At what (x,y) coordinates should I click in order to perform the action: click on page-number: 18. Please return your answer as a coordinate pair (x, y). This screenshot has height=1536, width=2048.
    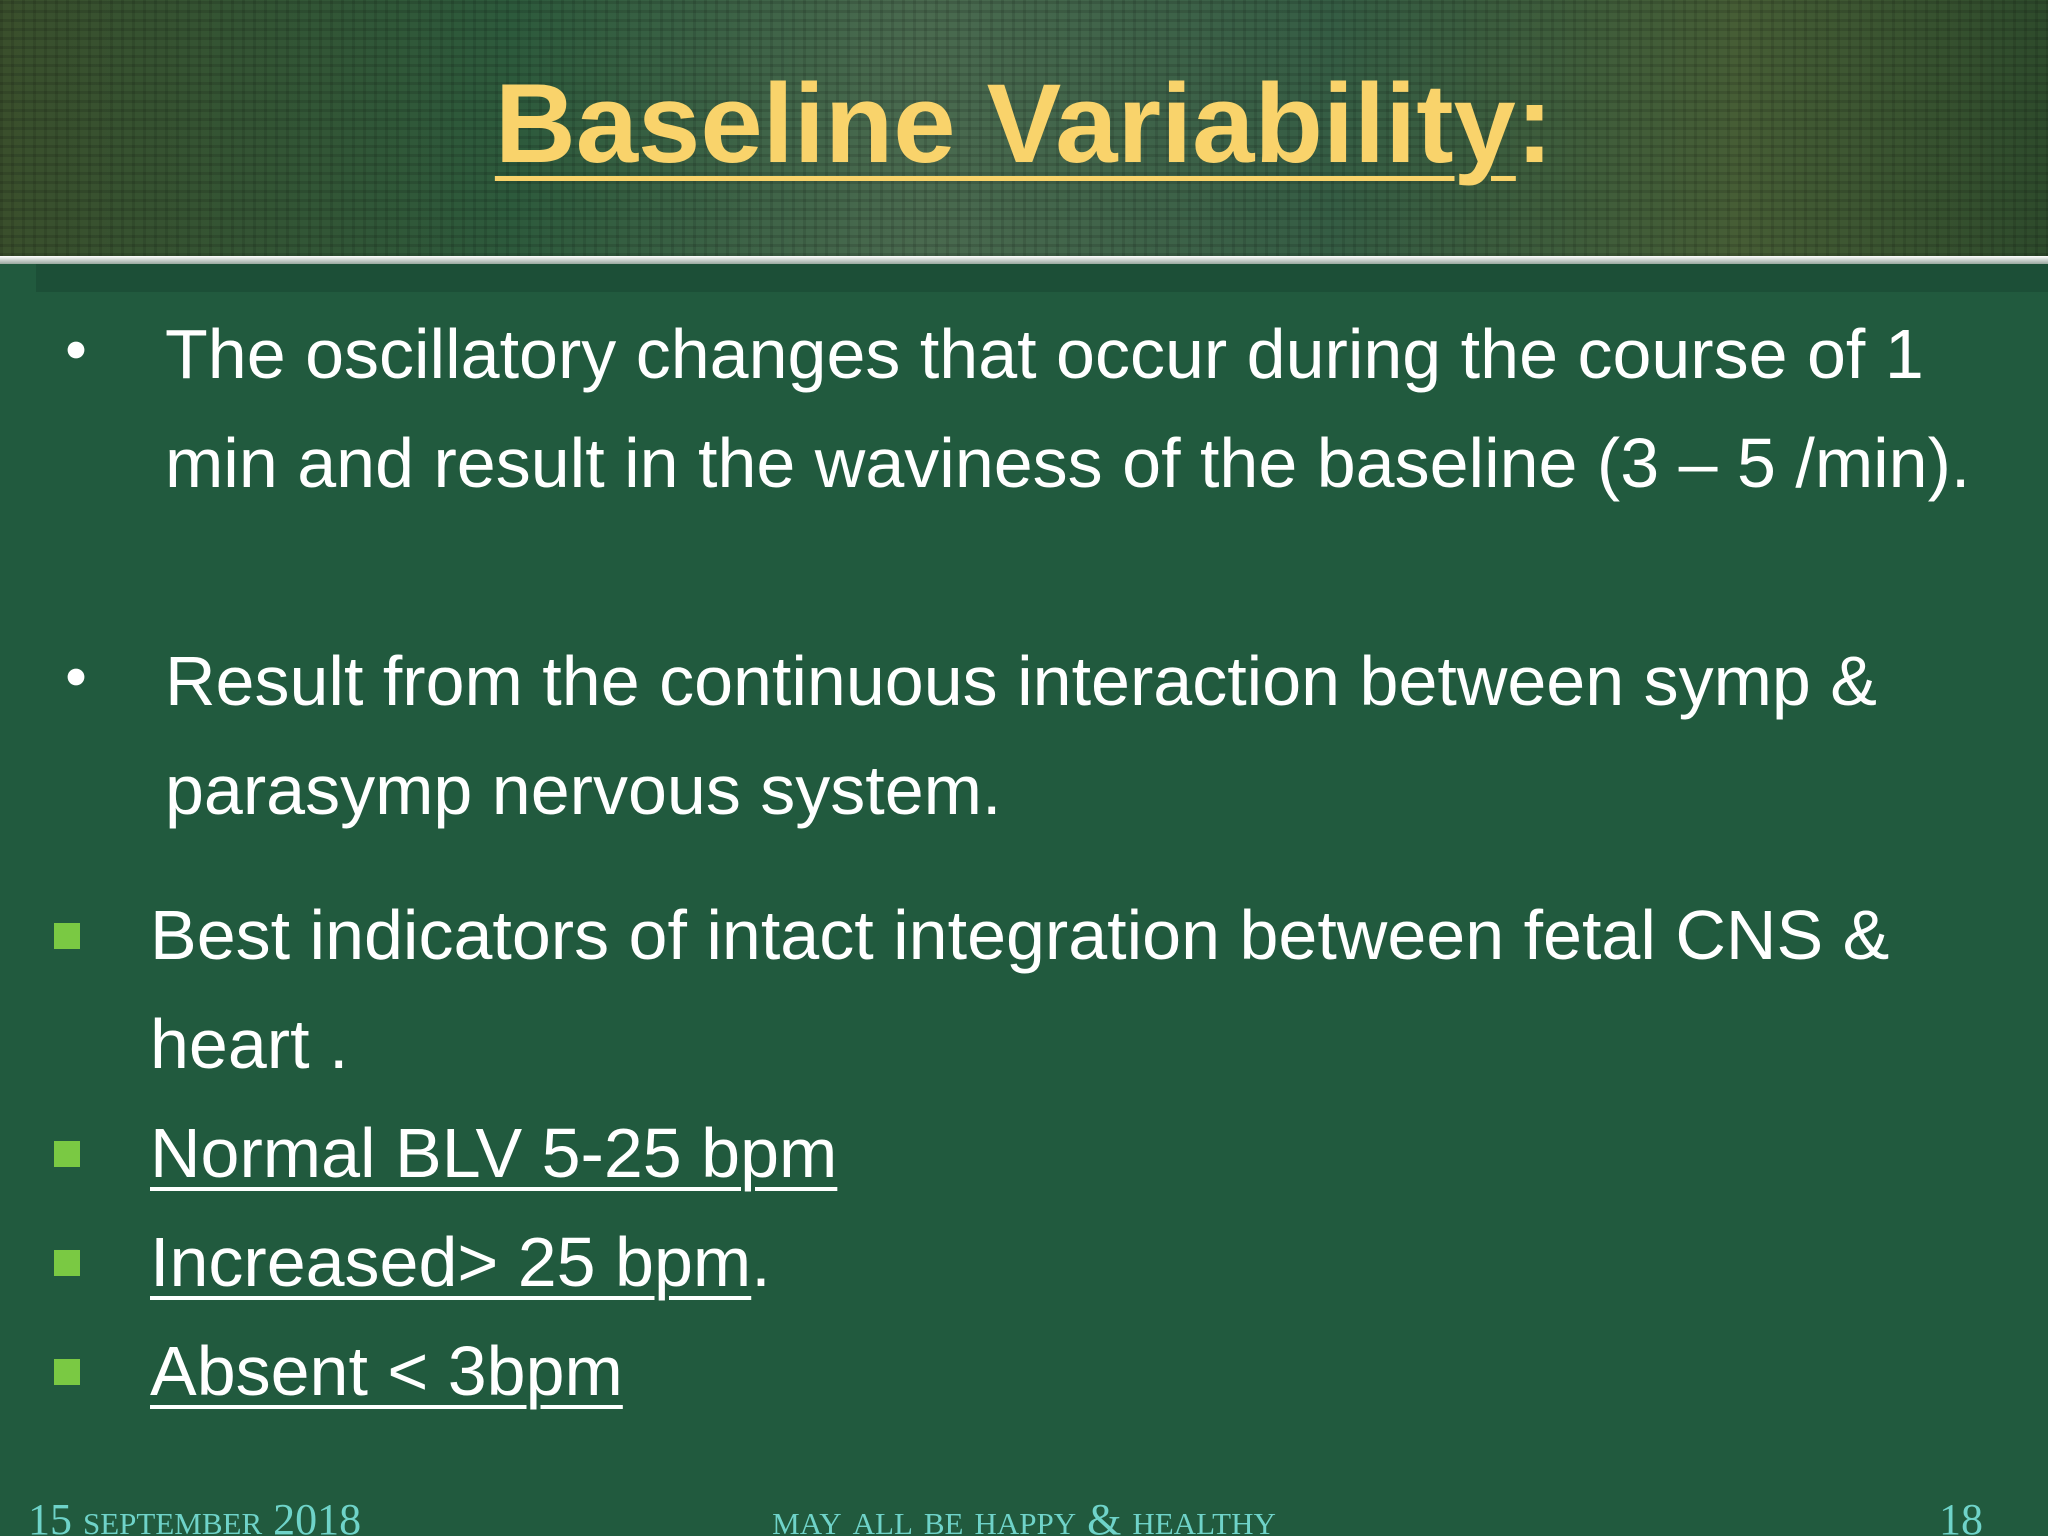
    Looking at the image, I should click on (1961, 1515).